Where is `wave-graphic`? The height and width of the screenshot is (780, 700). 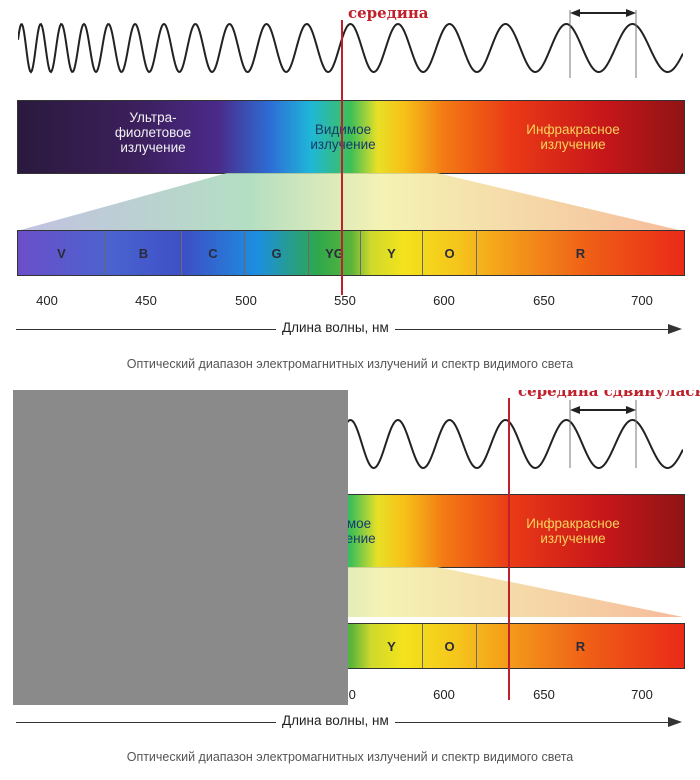
wave-graphic is located at coordinates (350, 48).